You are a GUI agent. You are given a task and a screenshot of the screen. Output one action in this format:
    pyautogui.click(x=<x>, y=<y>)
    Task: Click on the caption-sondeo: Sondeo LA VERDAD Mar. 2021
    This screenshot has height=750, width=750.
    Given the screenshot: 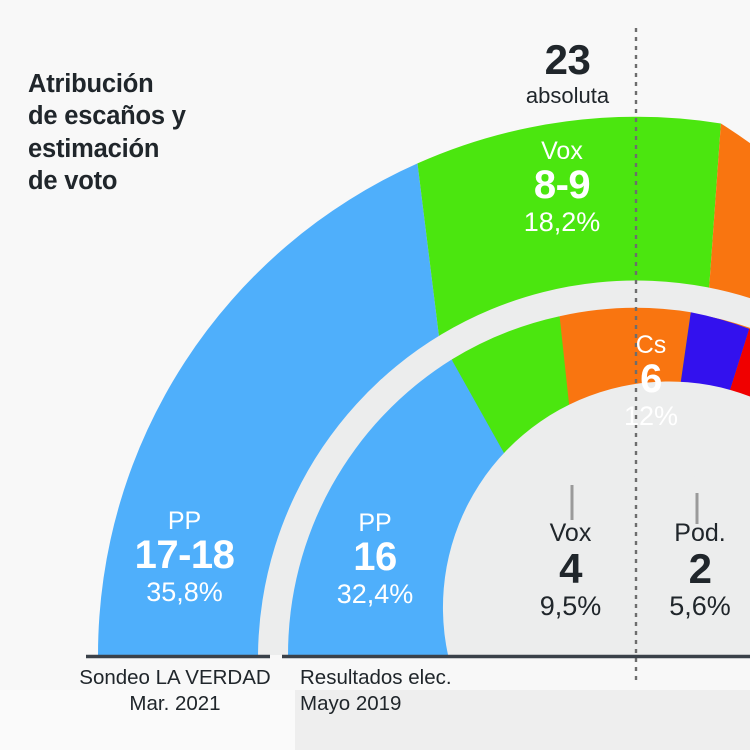 What is the action you would take?
    pyautogui.click(x=175, y=690)
    